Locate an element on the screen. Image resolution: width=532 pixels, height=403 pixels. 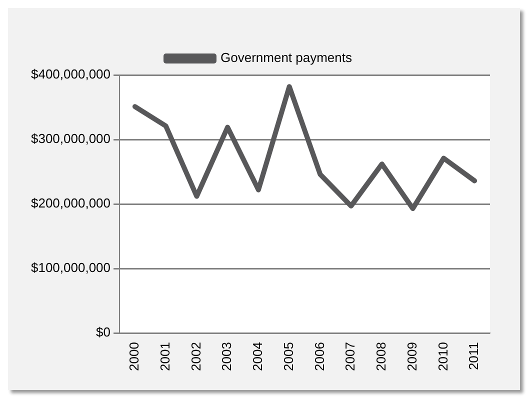
x-tick-label: 2001 is located at coordinates (164, 356).